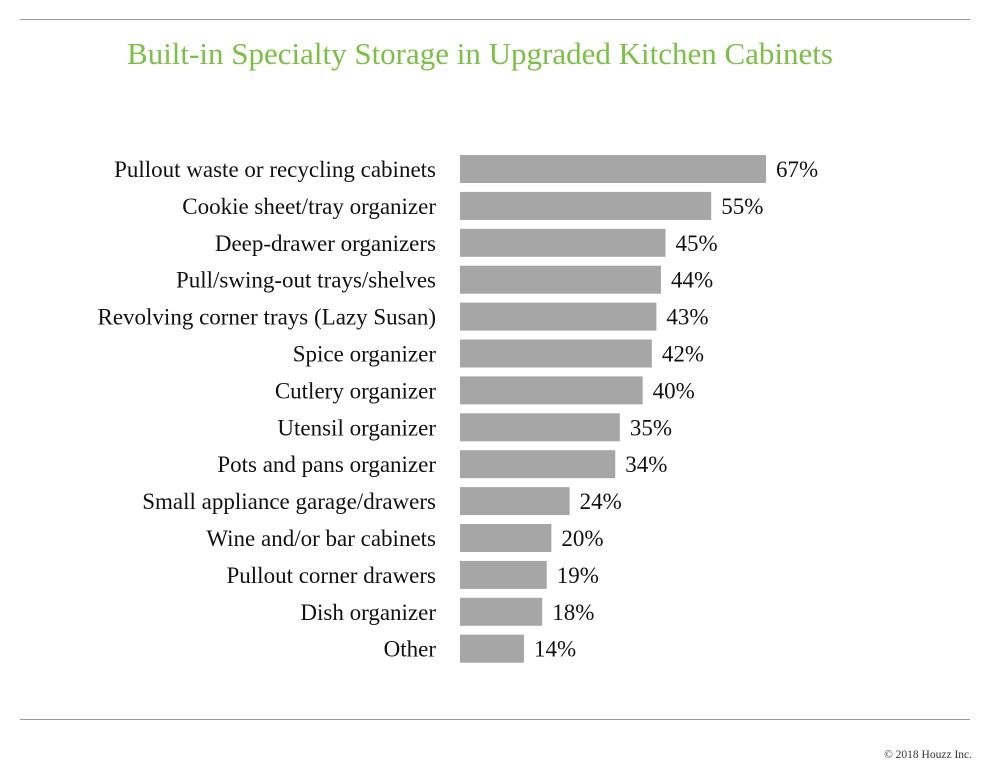 This screenshot has height=780, width=990. What do you see at coordinates (365, 354) in the screenshot?
I see `category-label: Spice organizer` at bounding box center [365, 354].